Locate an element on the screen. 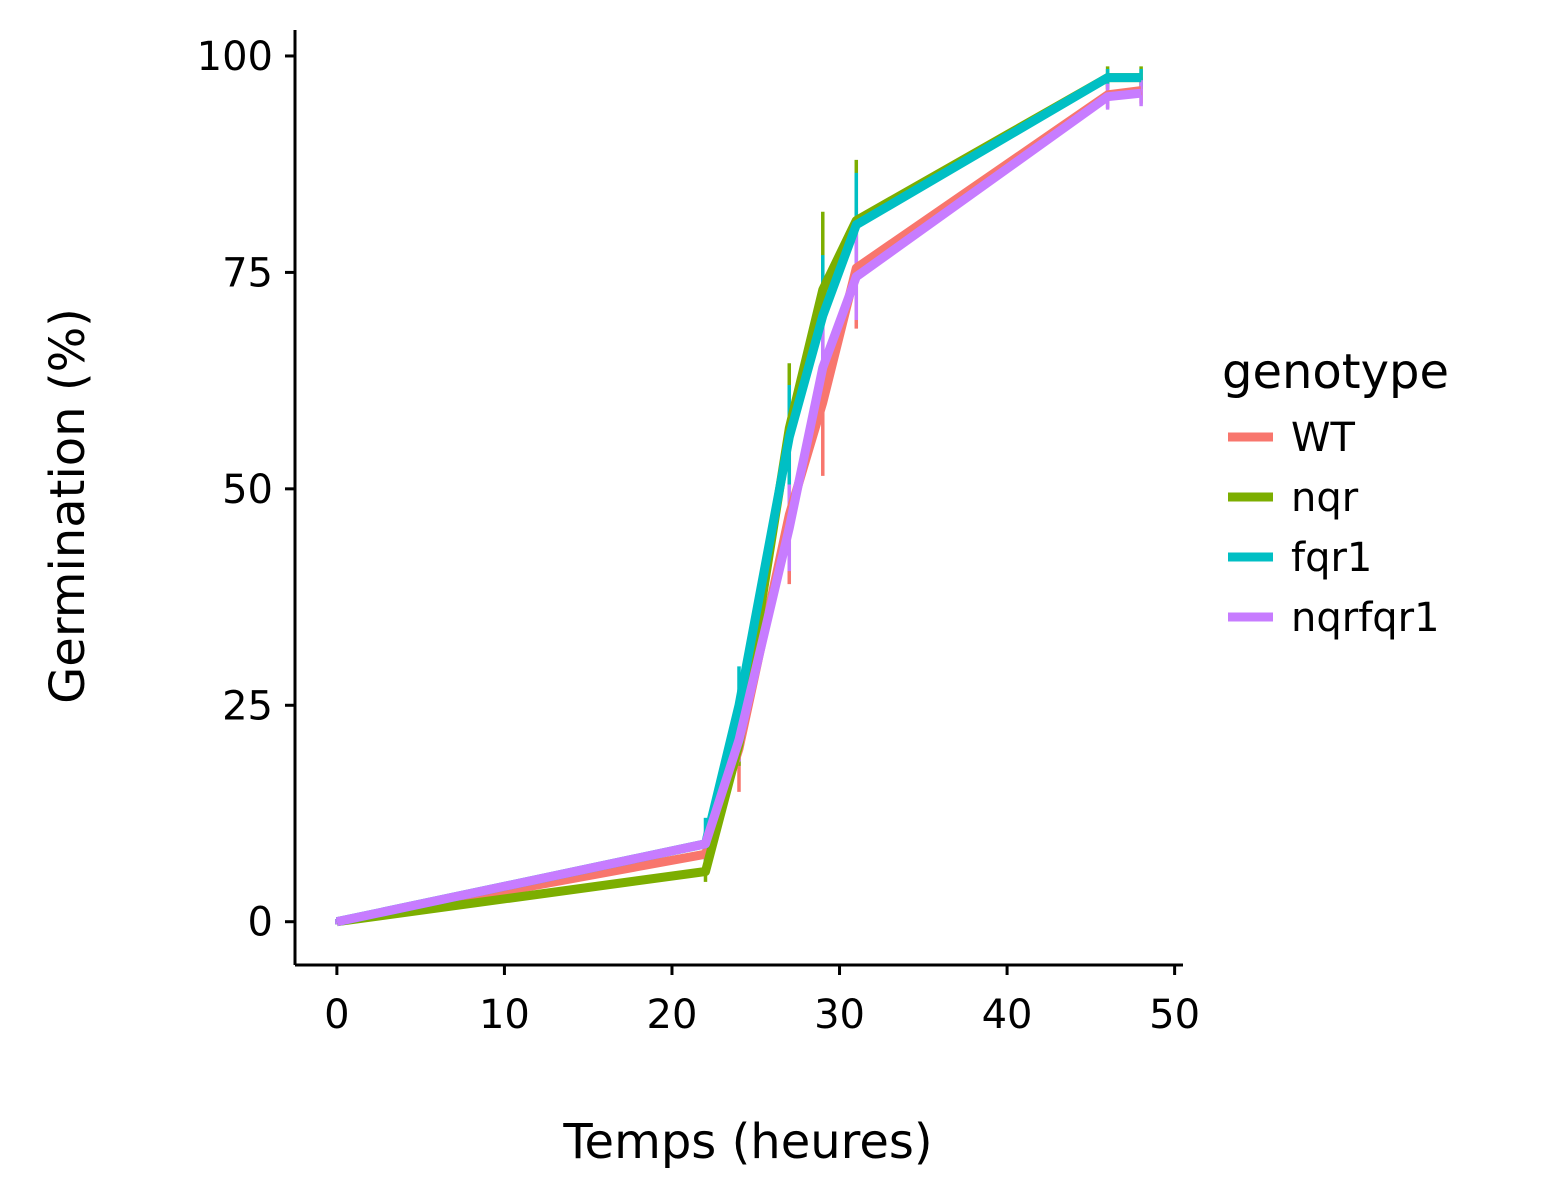 This screenshot has height=1200, width=1560. y-axis-title: Germination (%) is located at coordinates (68, 506).